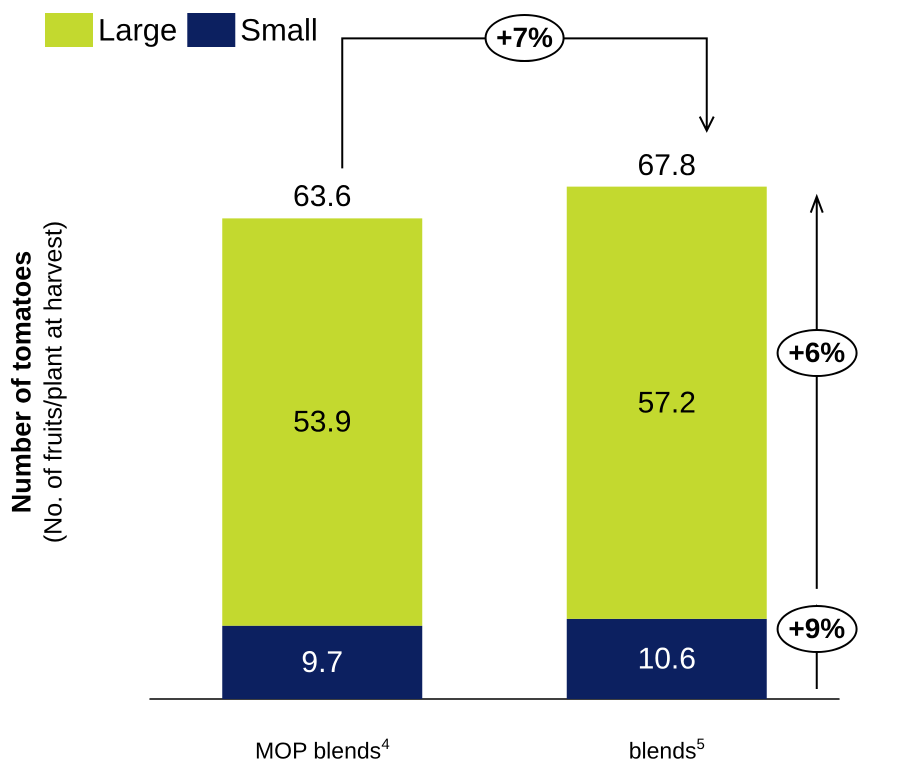  What do you see at coordinates (667, 165) in the screenshot?
I see `total-label: 67.8` at bounding box center [667, 165].